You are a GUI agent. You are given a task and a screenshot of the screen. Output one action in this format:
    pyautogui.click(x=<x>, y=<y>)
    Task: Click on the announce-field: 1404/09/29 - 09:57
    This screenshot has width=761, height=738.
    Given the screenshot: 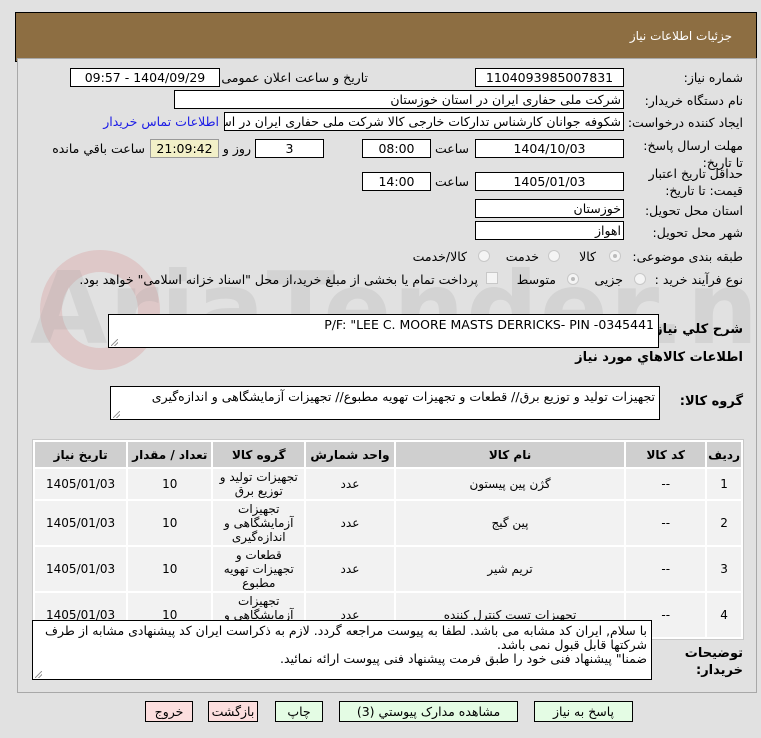 What is the action you would take?
    pyautogui.click(x=145, y=77)
    